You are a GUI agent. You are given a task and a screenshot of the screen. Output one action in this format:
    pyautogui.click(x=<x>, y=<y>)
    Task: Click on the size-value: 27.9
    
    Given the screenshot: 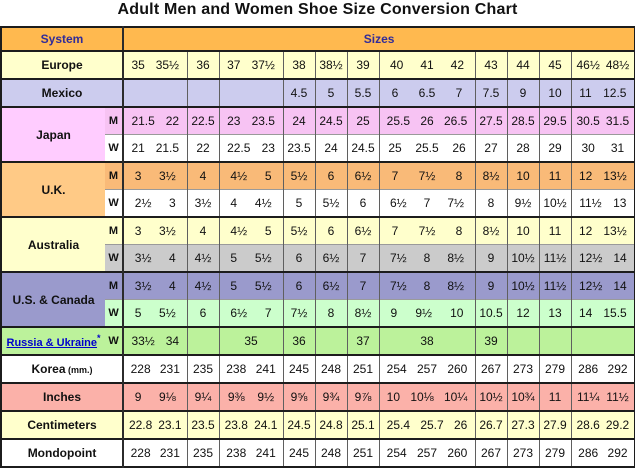 What is the action you would take?
    pyautogui.click(x=555, y=425)
    